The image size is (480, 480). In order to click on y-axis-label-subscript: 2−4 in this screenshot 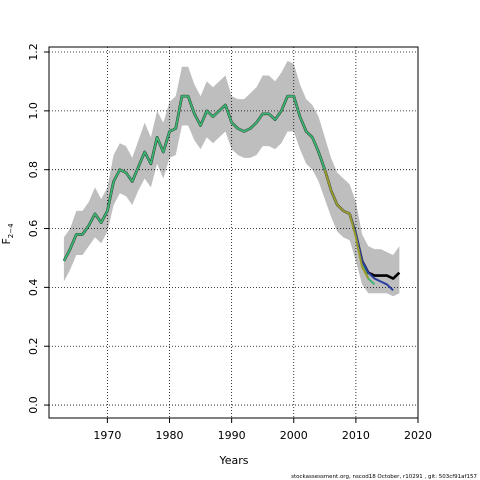, I will do `click(11, 230)`.